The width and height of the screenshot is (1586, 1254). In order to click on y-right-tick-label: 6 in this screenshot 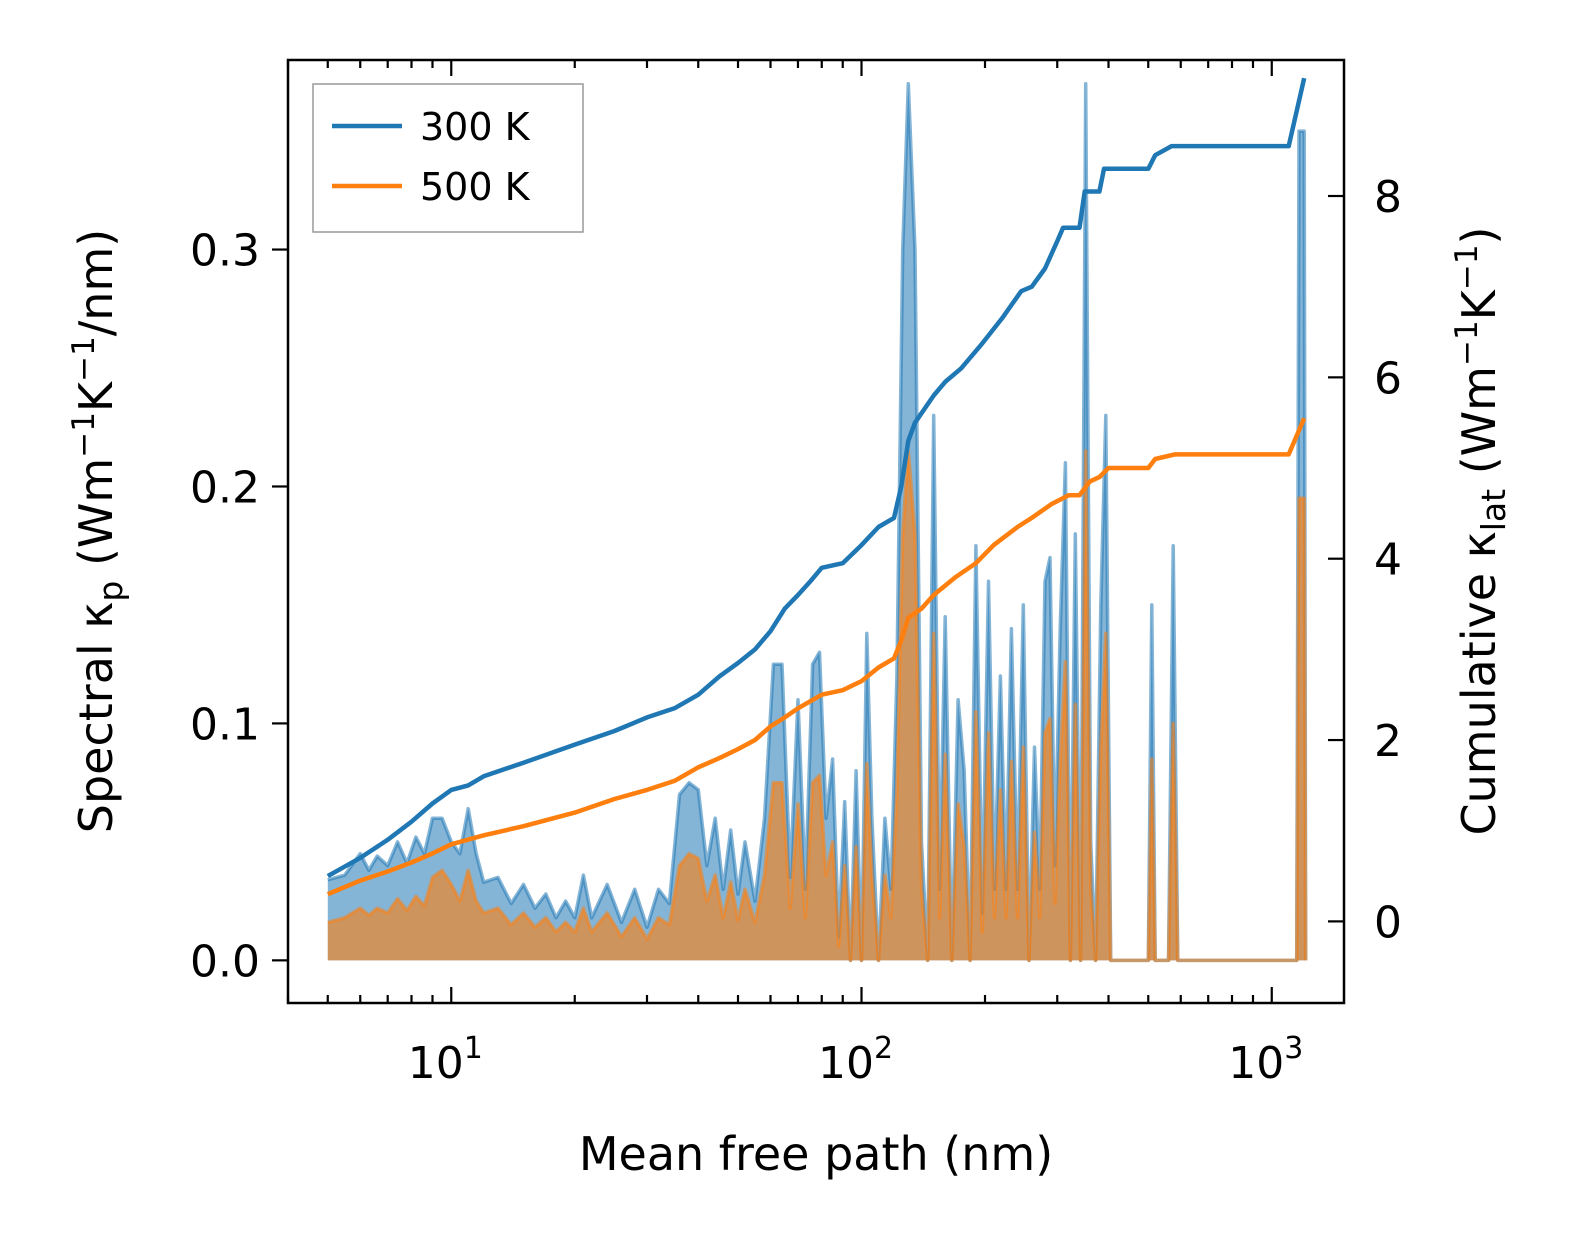, I will do `click(1388, 378)`.